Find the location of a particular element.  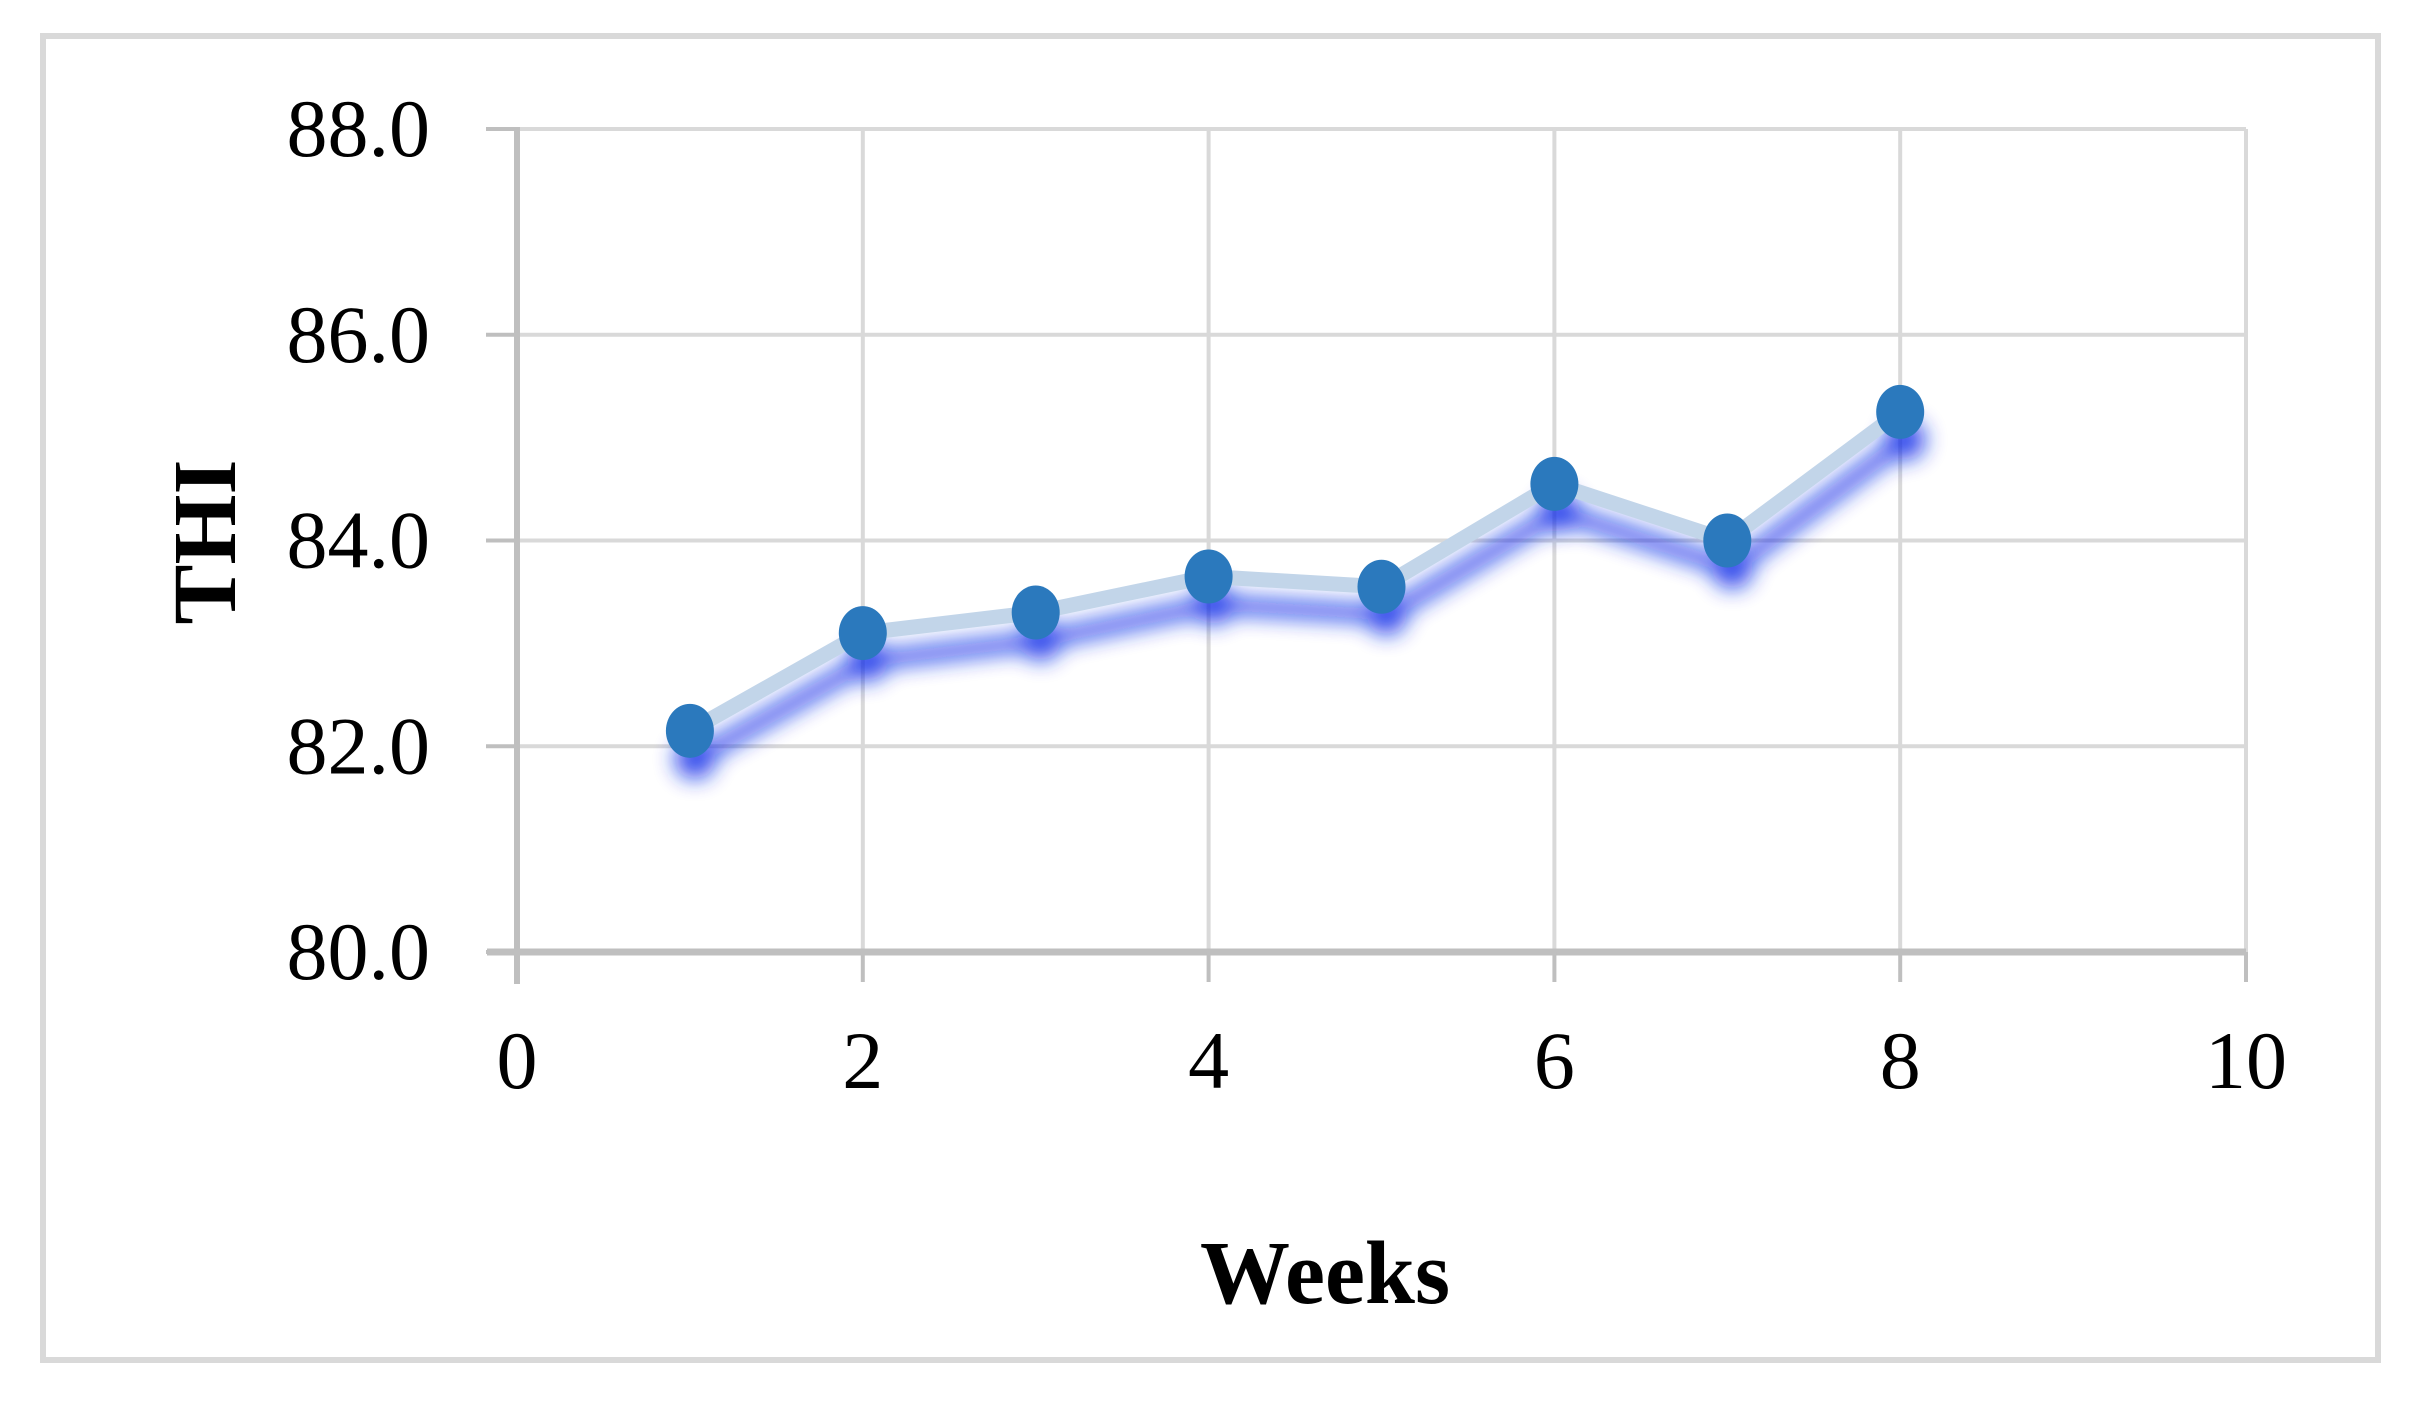

y-tick-label: 86.0 is located at coordinates (359, 334).